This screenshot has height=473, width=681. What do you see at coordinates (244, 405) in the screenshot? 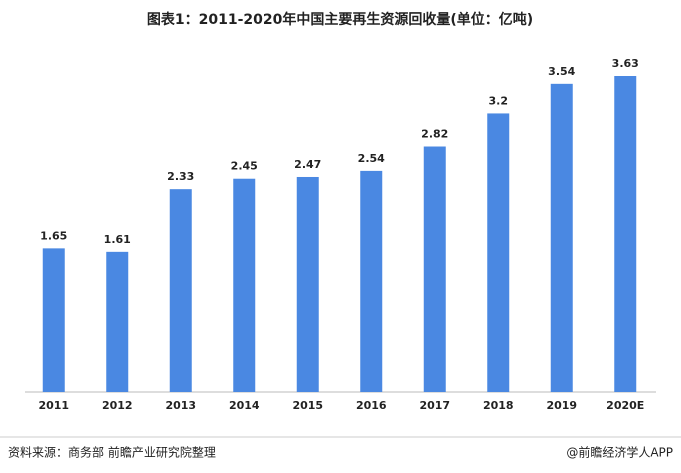
I see `x-tick-label: 2014` at bounding box center [244, 405].